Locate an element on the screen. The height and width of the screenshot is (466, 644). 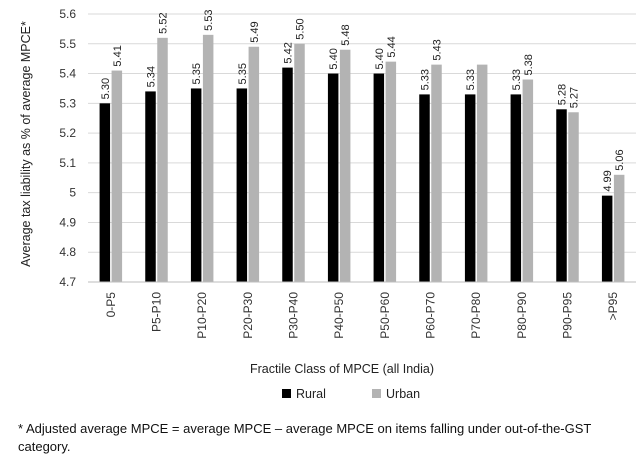
x-tick-label: P40-P50 is located at coordinates (339, 315).